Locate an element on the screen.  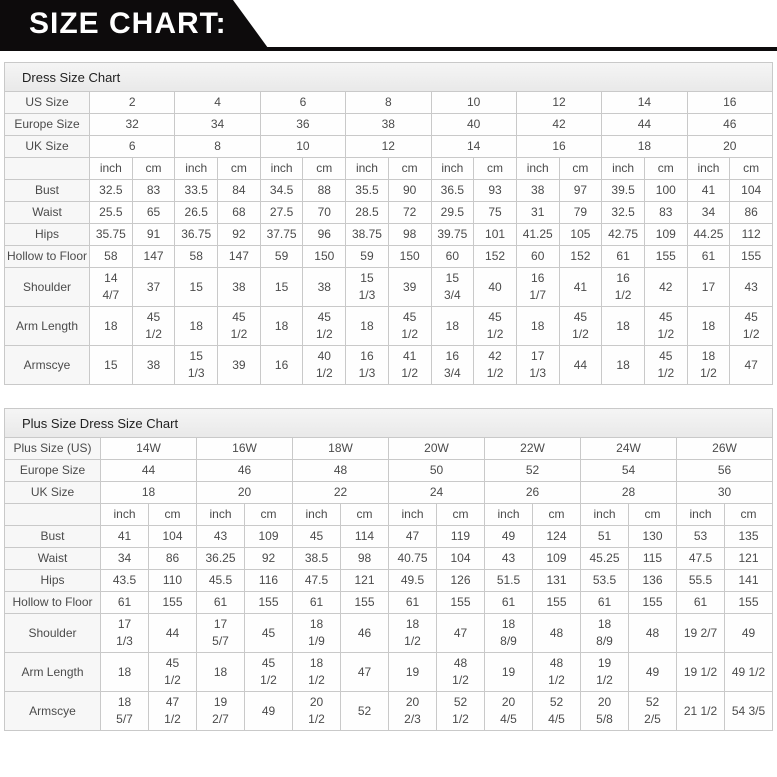
row-label-cell: Bust is located at coordinates (52, 536).